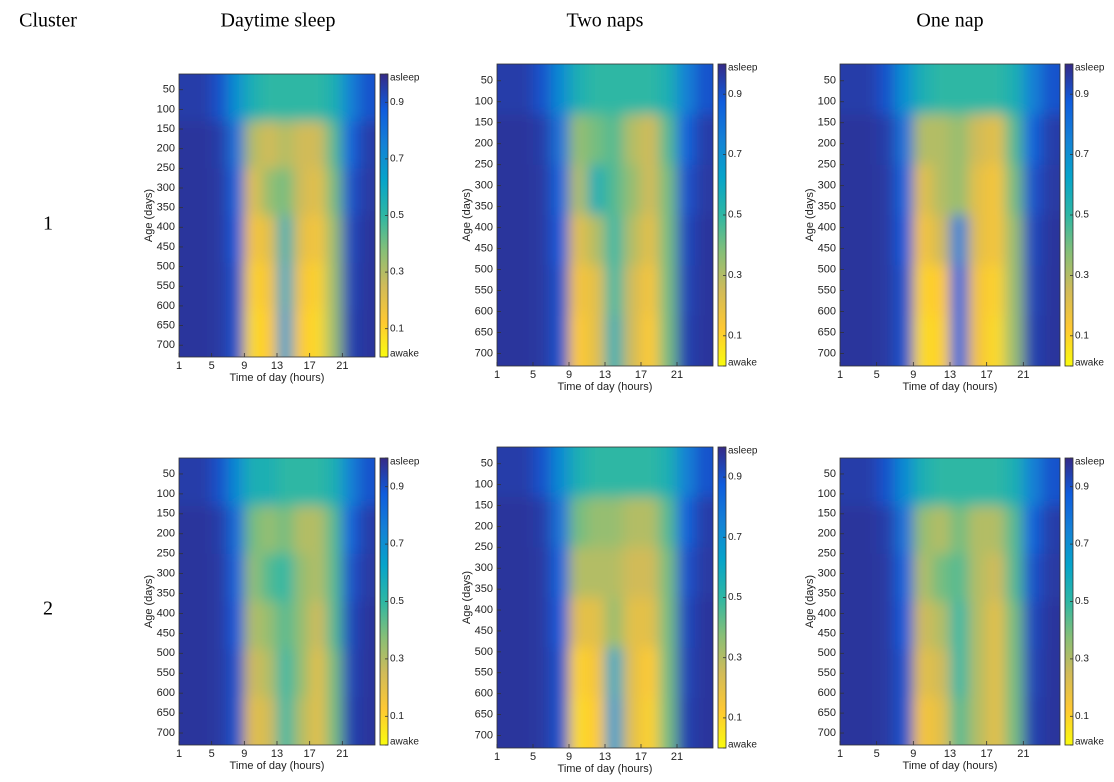 The image size is (1114, 782). Describe the element at coordinates (827, 613) in the screenshot. I see `y-tick-label: 400` at that location.